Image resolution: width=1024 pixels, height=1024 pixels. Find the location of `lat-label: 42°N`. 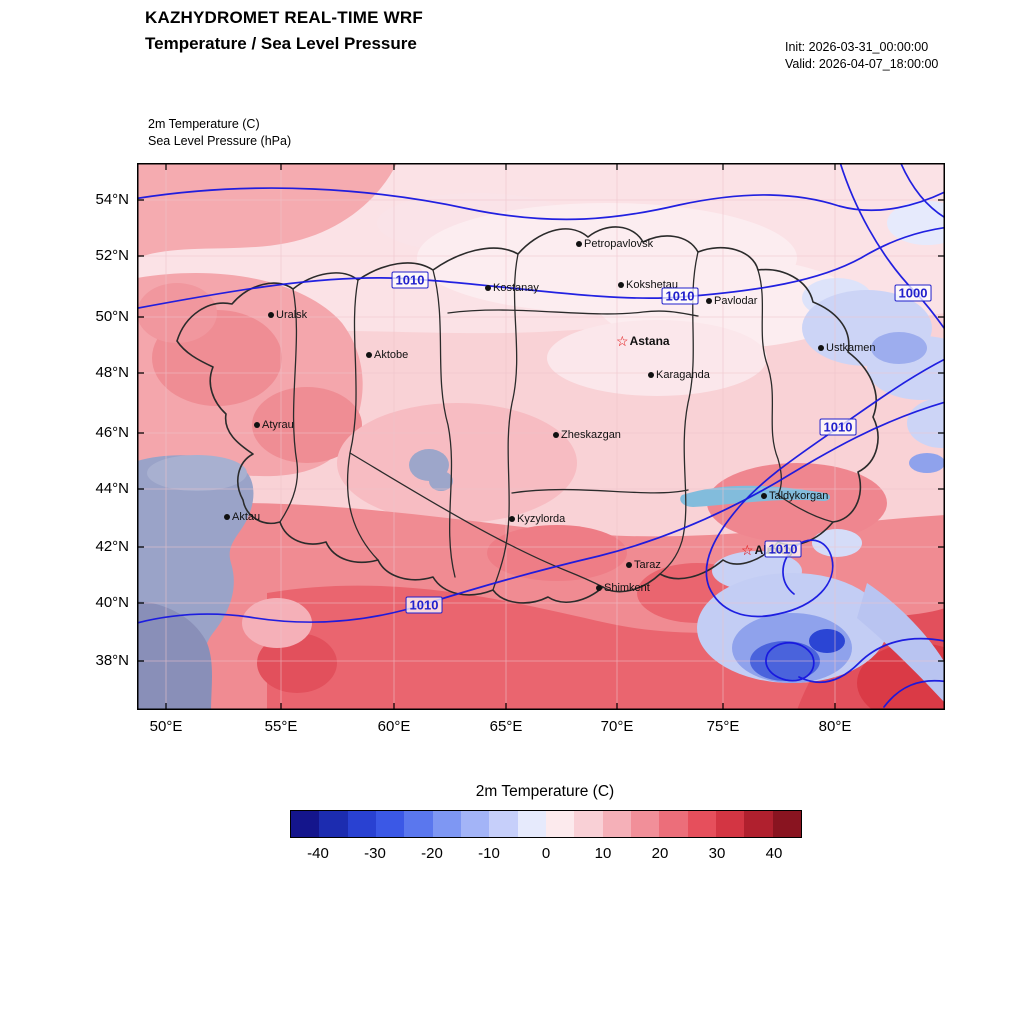

lat-label: 42°N is located at coordinates (112, 546).